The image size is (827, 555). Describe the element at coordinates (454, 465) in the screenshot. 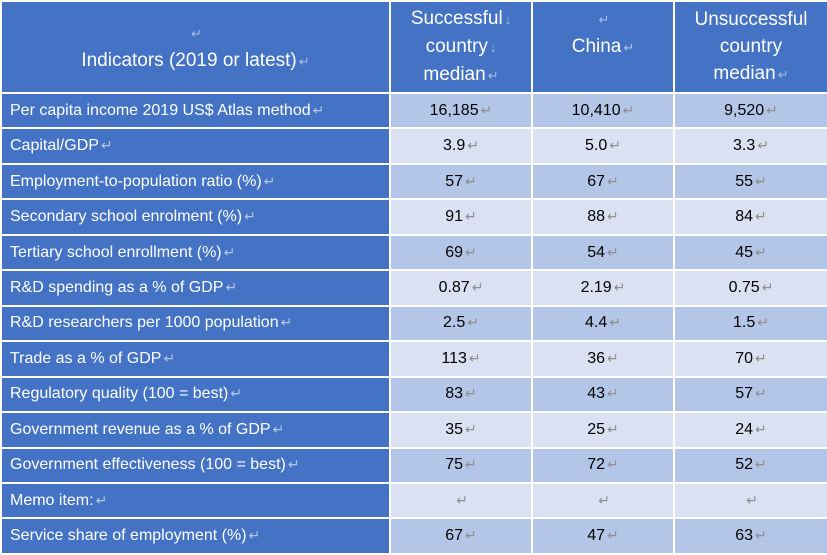

I see `cell-successful-text: 75` at that location.